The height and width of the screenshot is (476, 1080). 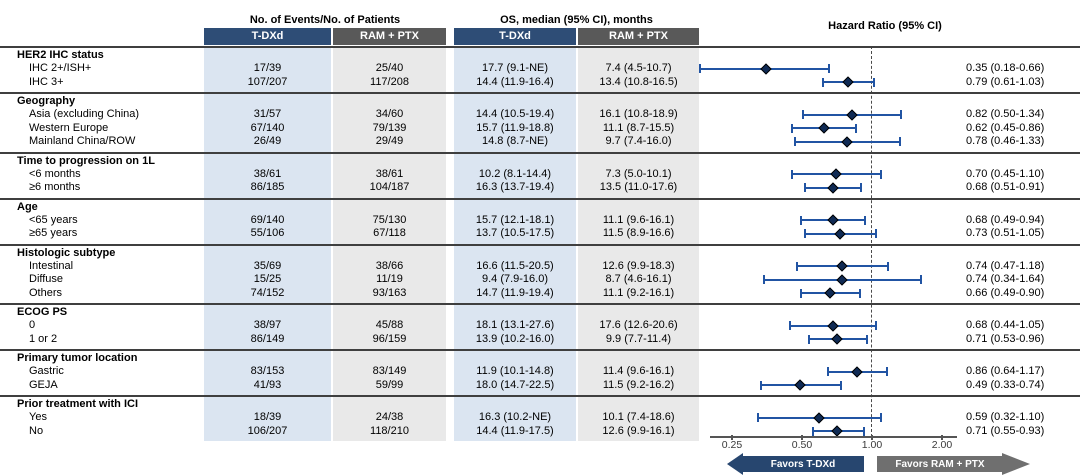 I want to click on hr-ci-value: 0.68 (0.49-0.94), so click(x=1005, y=219).